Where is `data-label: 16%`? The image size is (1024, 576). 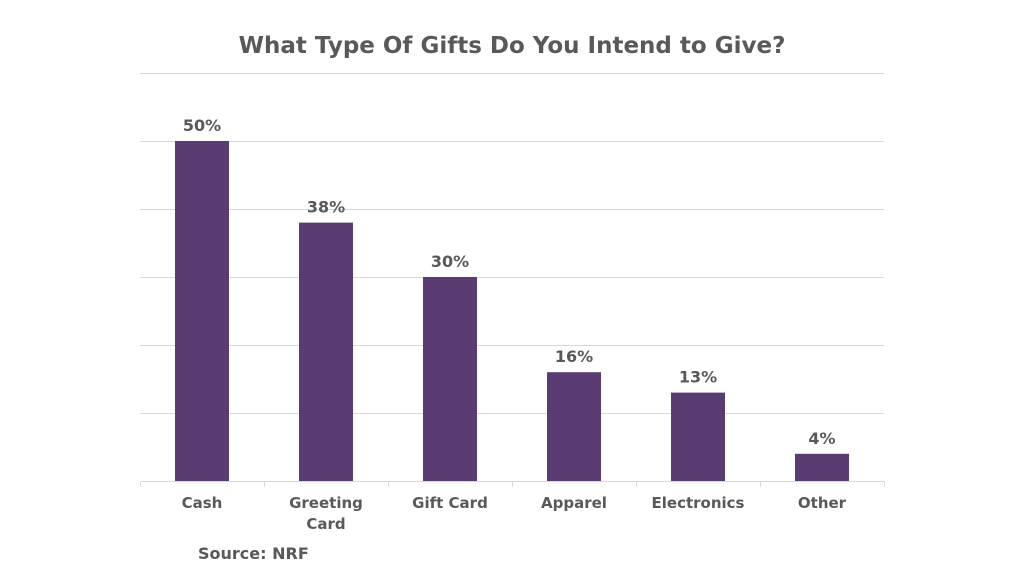 data-label: 16% is located at coordinates (574, 356).